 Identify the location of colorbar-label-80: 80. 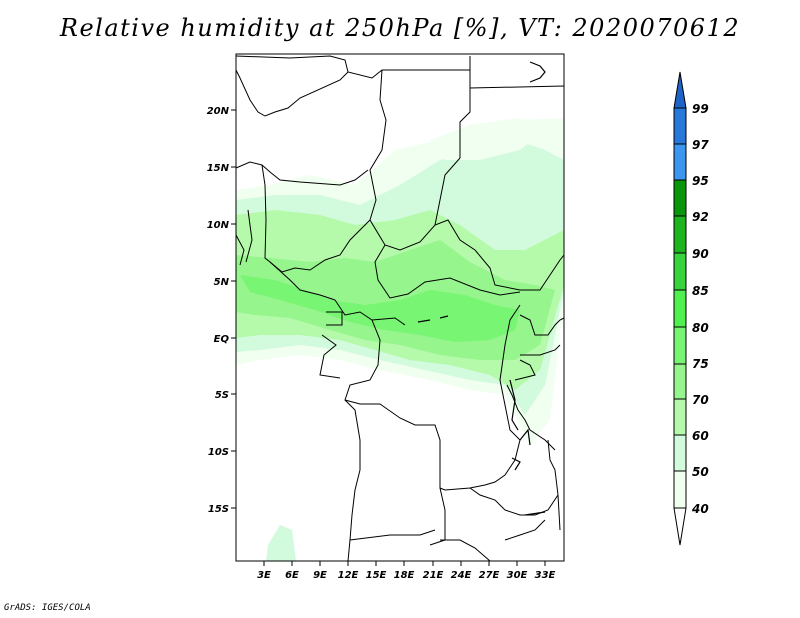
(700, 328).